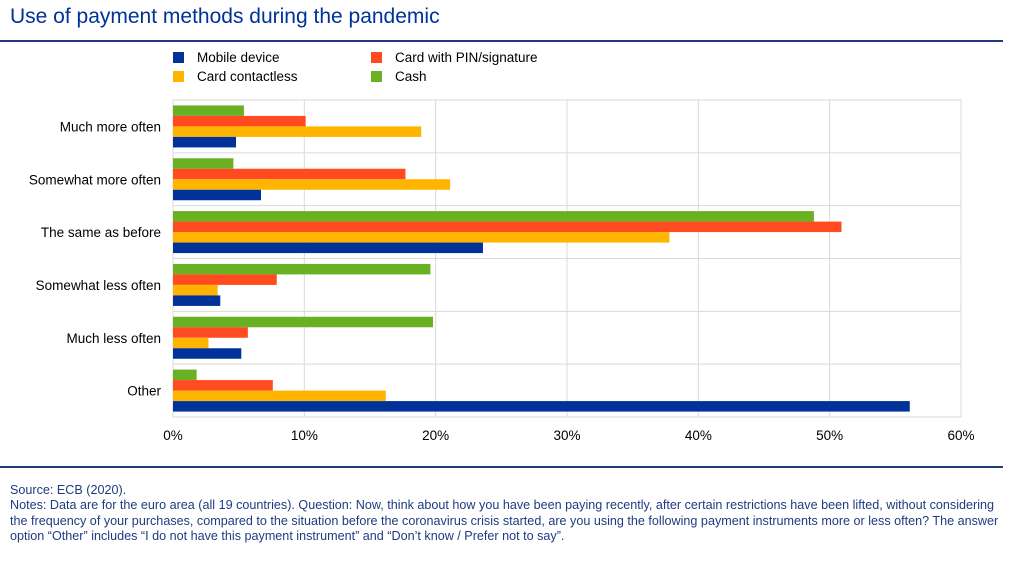 This screenshot has height=561, width=1024. I want to click on bar-card-contactless-somewhat-more-often, so click(312, 184).